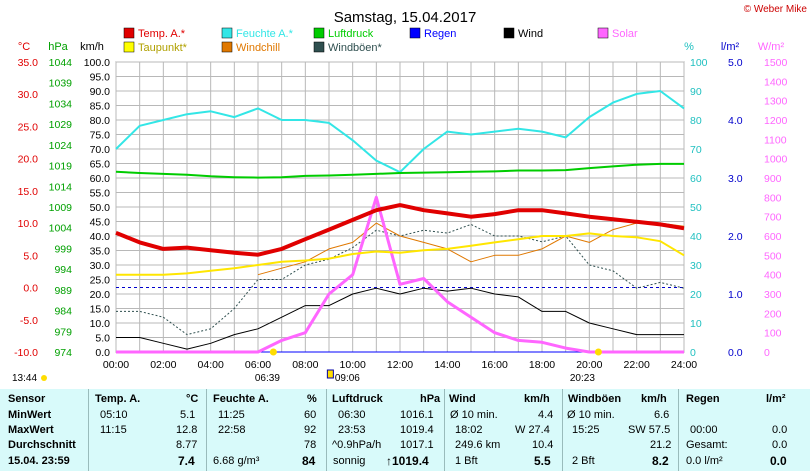 This screenshot has width=810, height=471. I want to click on rain-label: Gesamt:, so click(707, 445).